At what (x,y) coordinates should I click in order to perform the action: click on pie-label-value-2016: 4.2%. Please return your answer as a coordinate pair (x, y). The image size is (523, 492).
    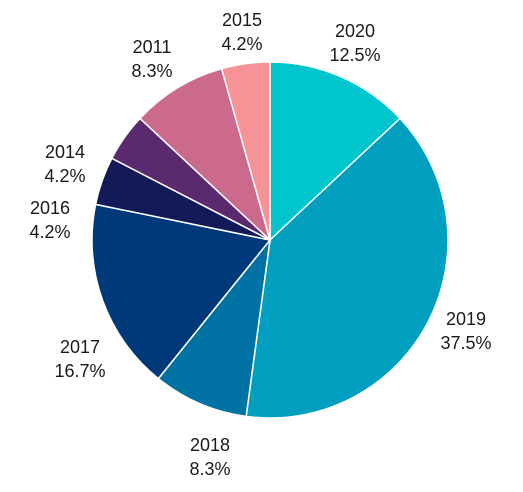
    Looking at the image, I should click on (49, 232).